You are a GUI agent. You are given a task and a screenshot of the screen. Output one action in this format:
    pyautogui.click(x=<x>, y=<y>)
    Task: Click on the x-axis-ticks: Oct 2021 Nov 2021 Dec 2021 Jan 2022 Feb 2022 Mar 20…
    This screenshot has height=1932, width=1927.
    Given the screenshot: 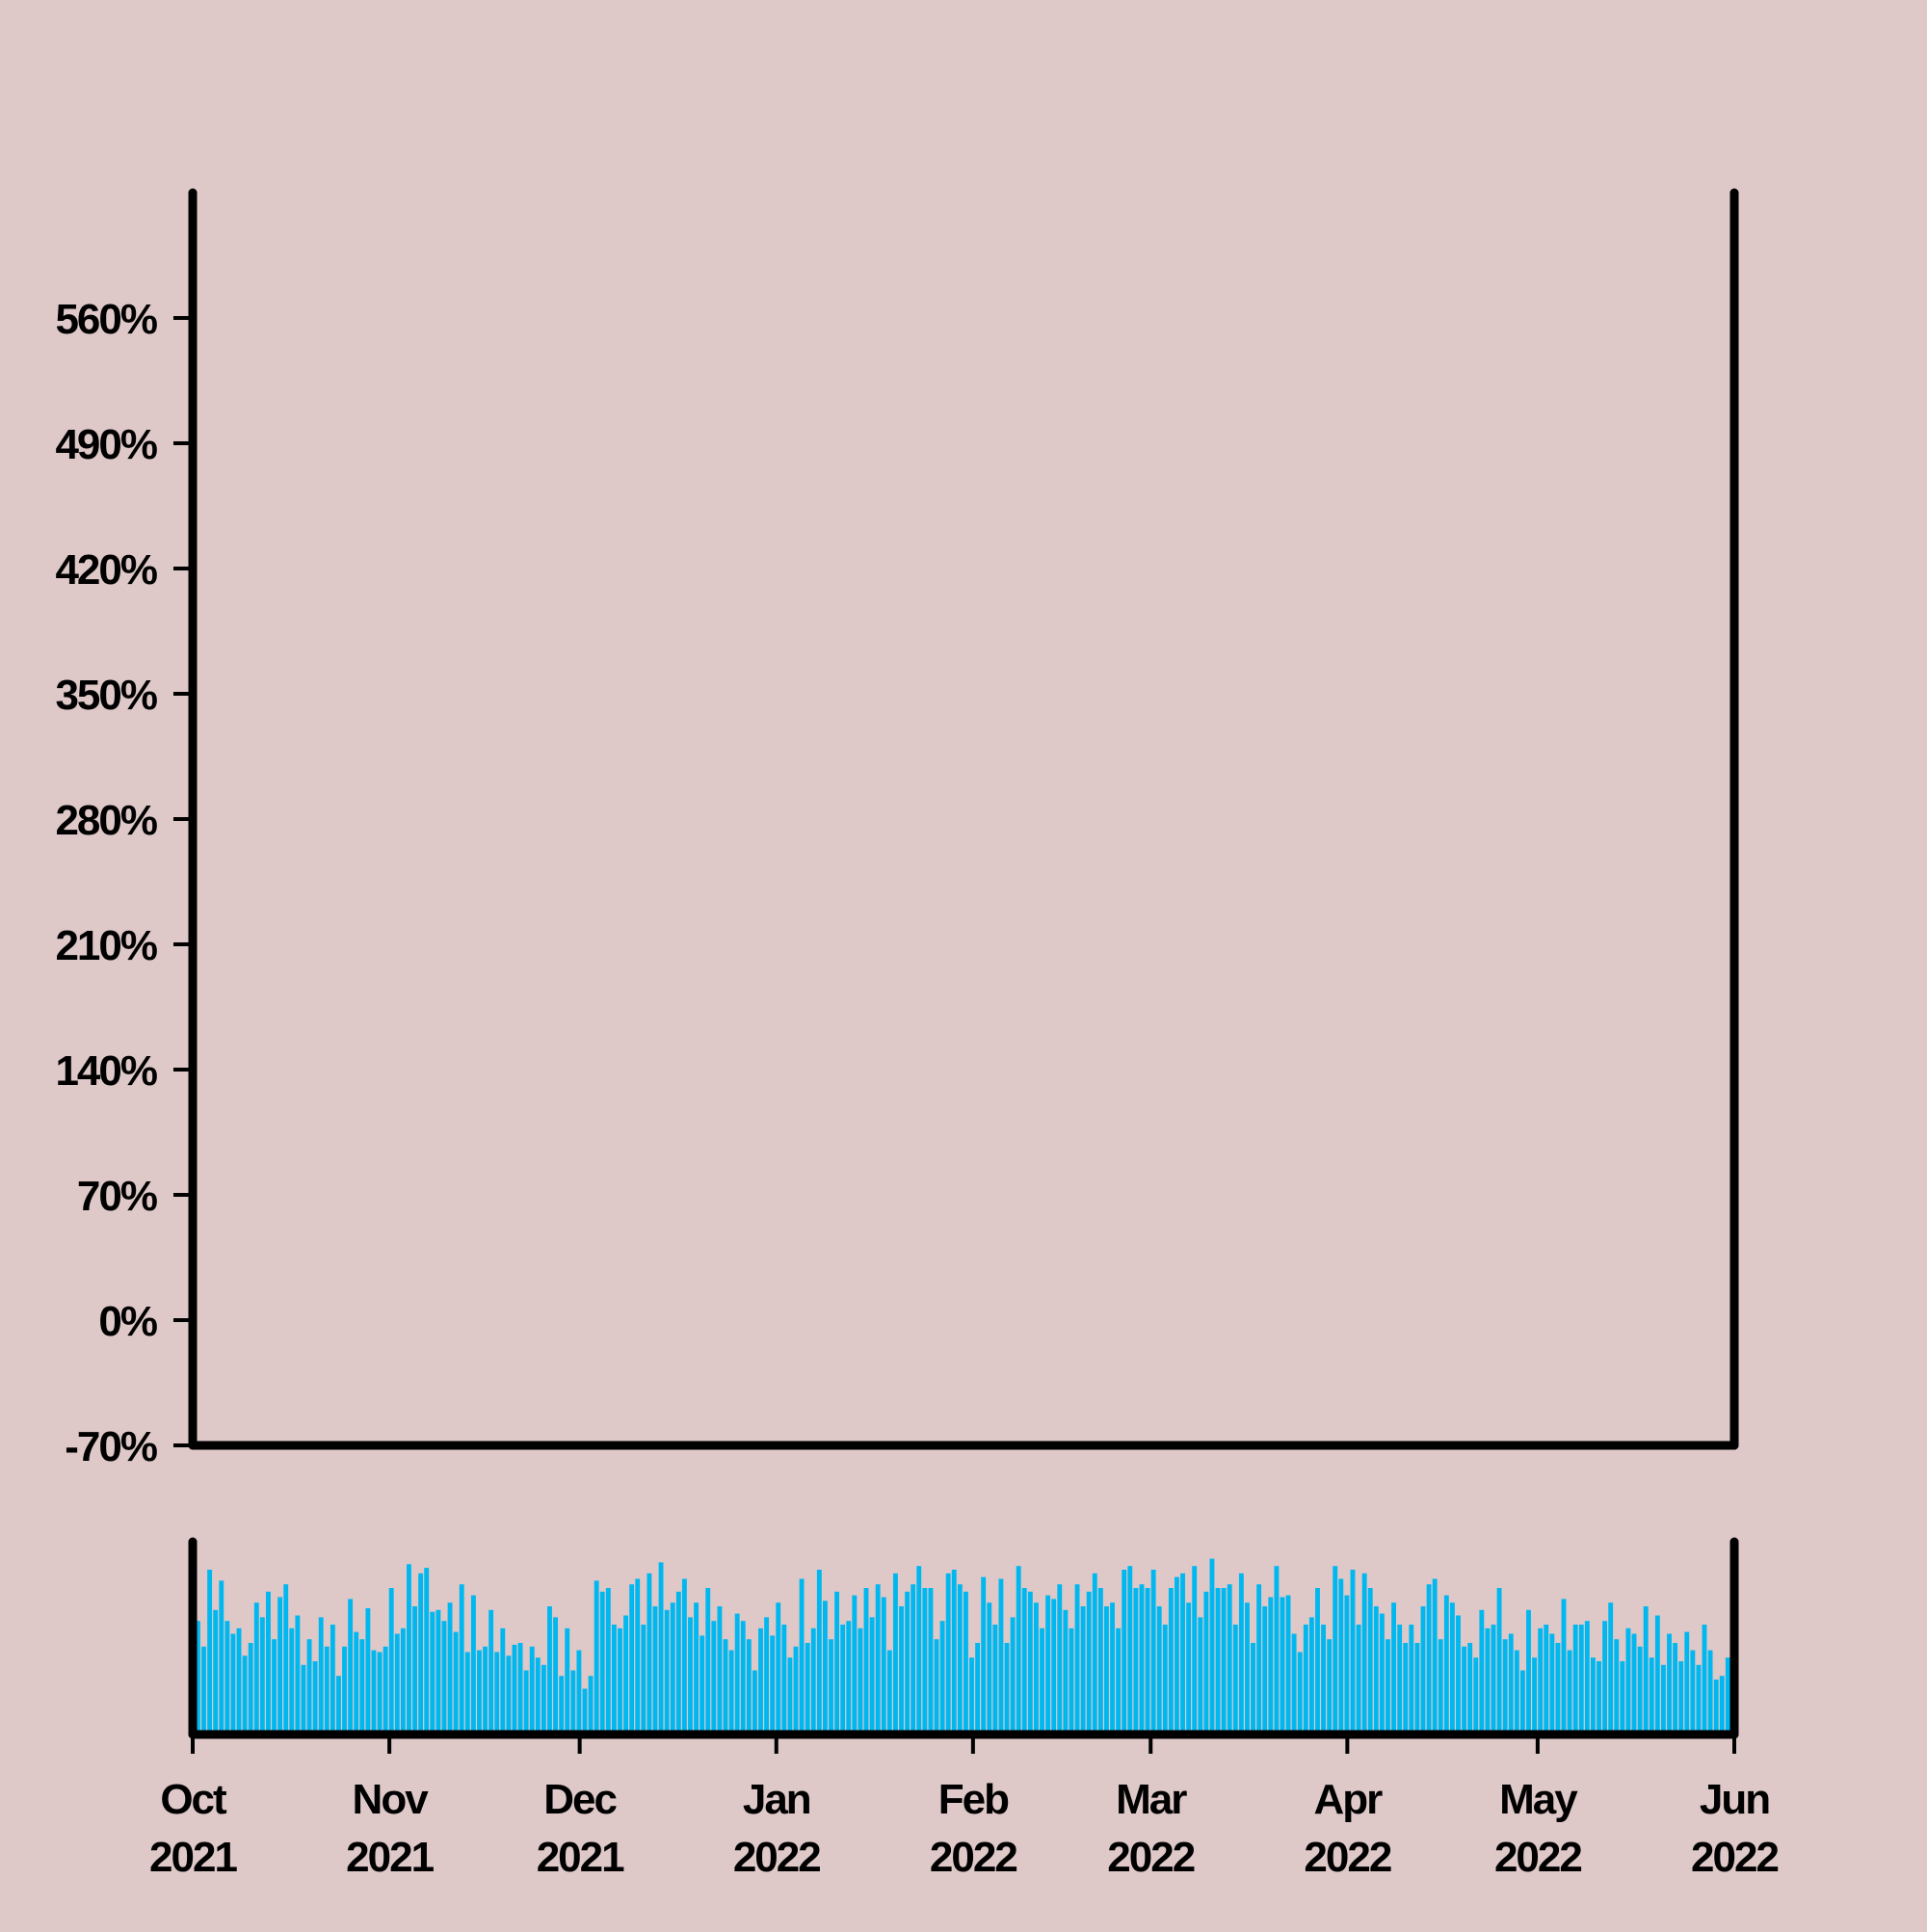 What is the action you would take?
    pyautogui.click(x=964, y=1807)
    